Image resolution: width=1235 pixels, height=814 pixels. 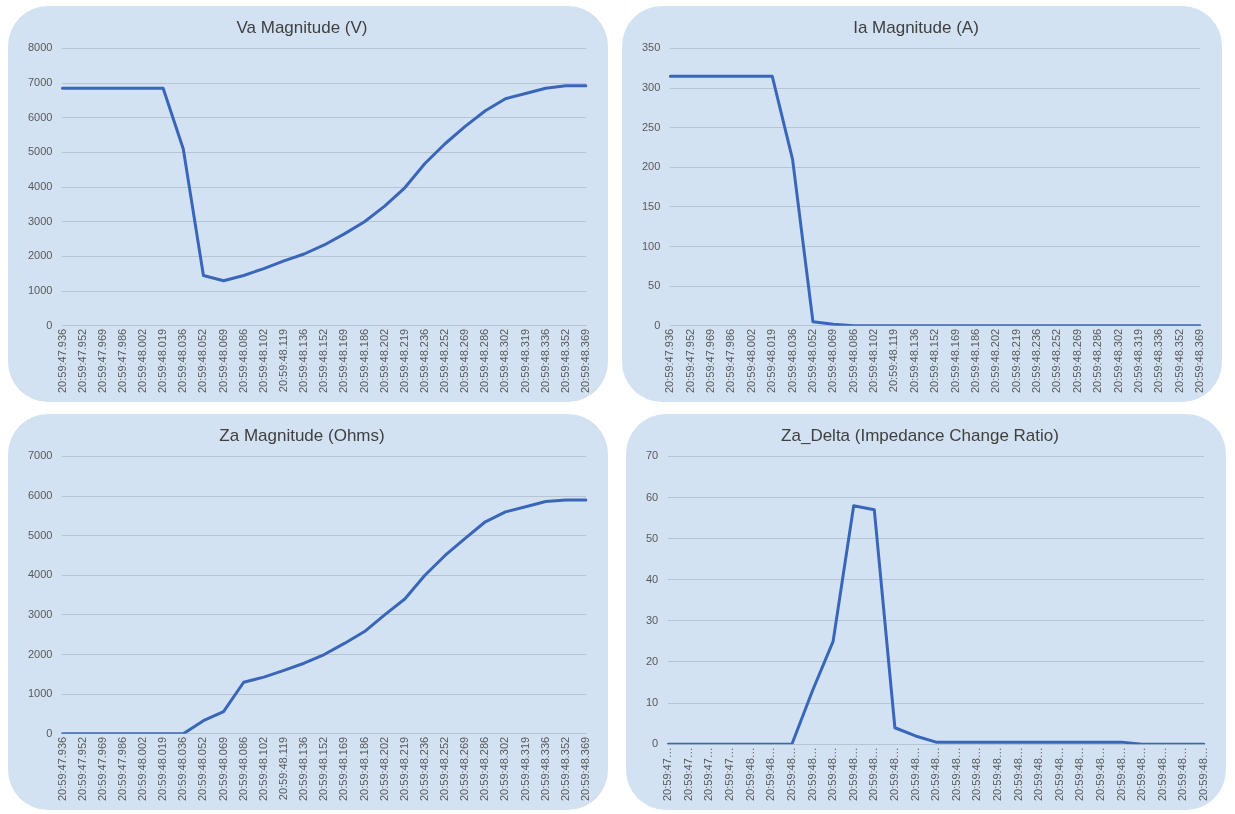 I want to click on x-tick-label: 20:59:48.202, so click(x=995, y=361).